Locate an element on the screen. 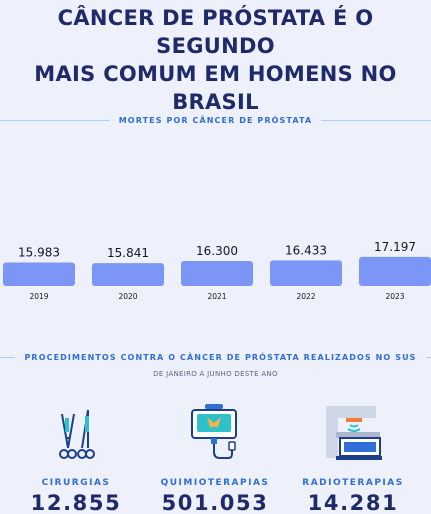 This screenshot has width=431, height=514. stat-chemotherapies: QUIMIOTERAPIAS 501.053 is located at coordinates (215, 457).